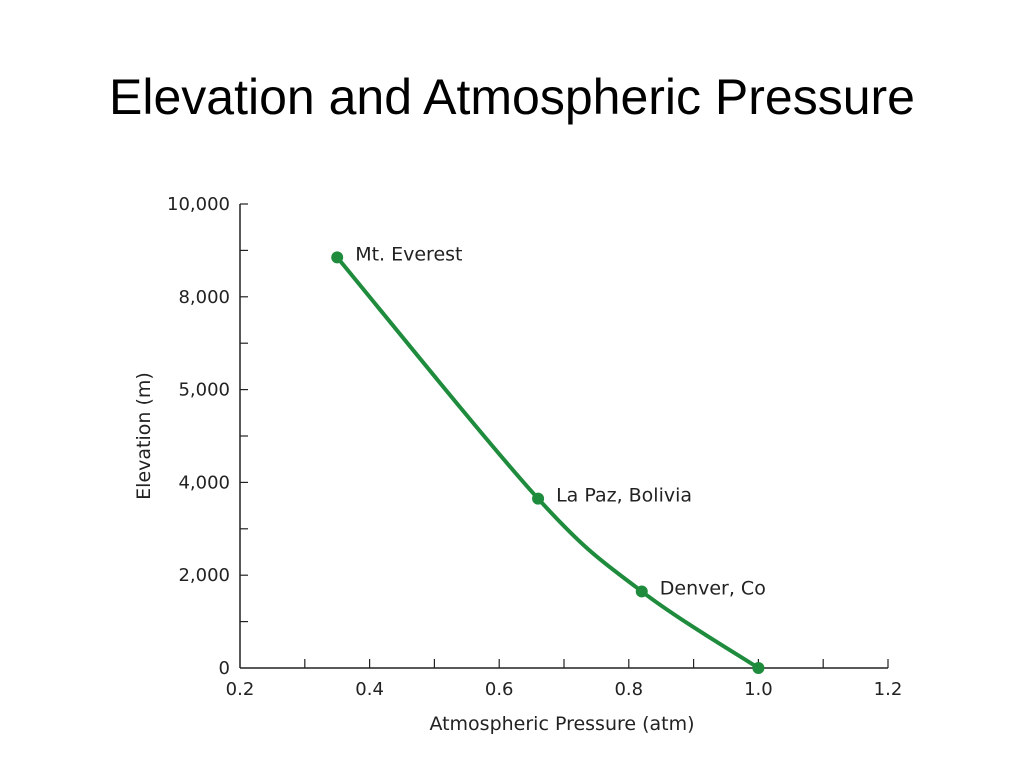  What do you see at coordinates (628, 689) in the screenshot?
I see `x-tick-label: 0.8` at bounding box center [628, 689].